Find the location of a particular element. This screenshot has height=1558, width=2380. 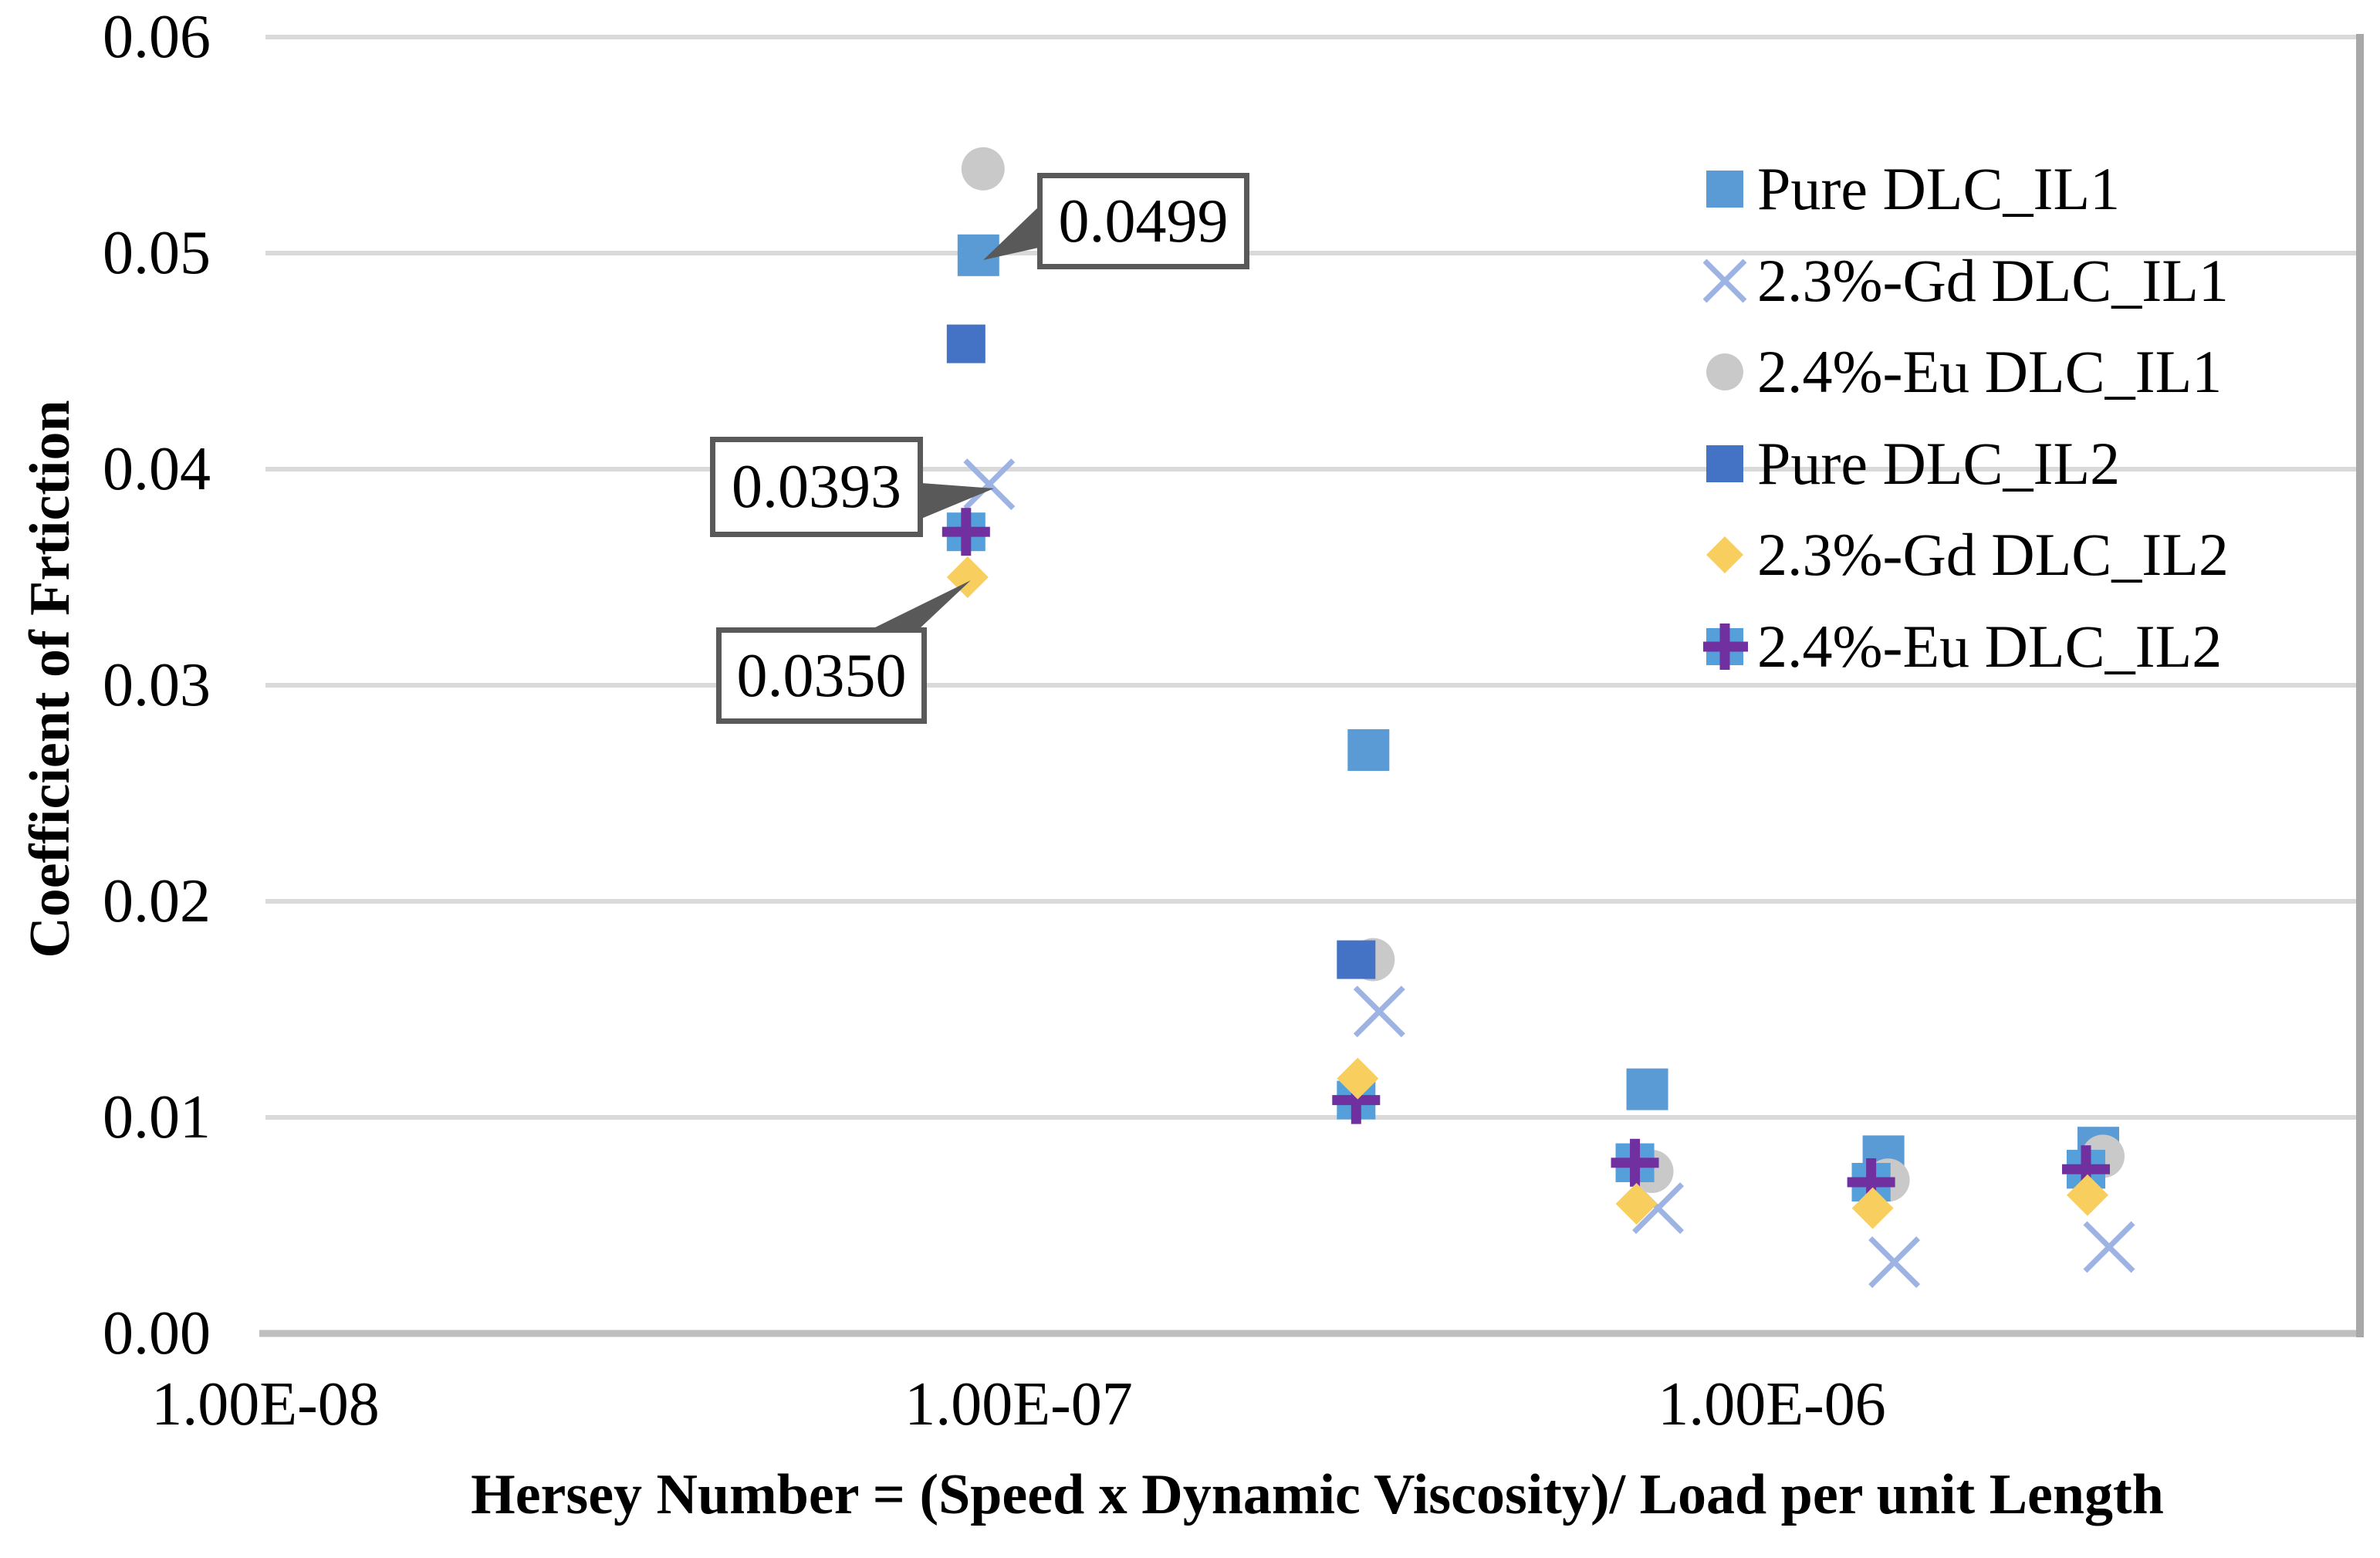

x-tick-label: 1.00E-06 is located at coordinates (1772, 1404).